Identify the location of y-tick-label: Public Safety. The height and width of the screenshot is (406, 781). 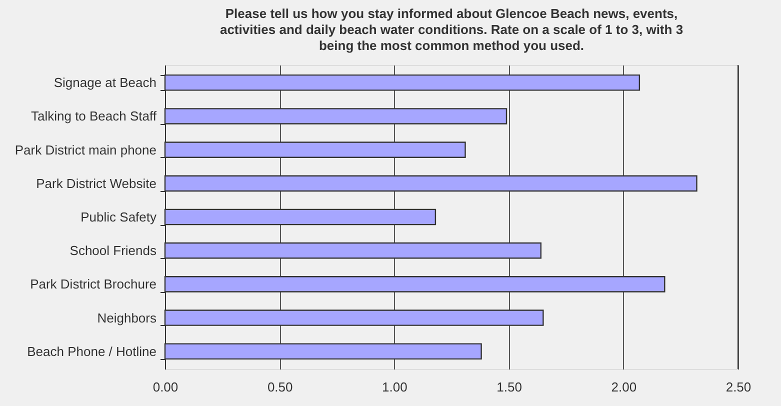
(118, 217).